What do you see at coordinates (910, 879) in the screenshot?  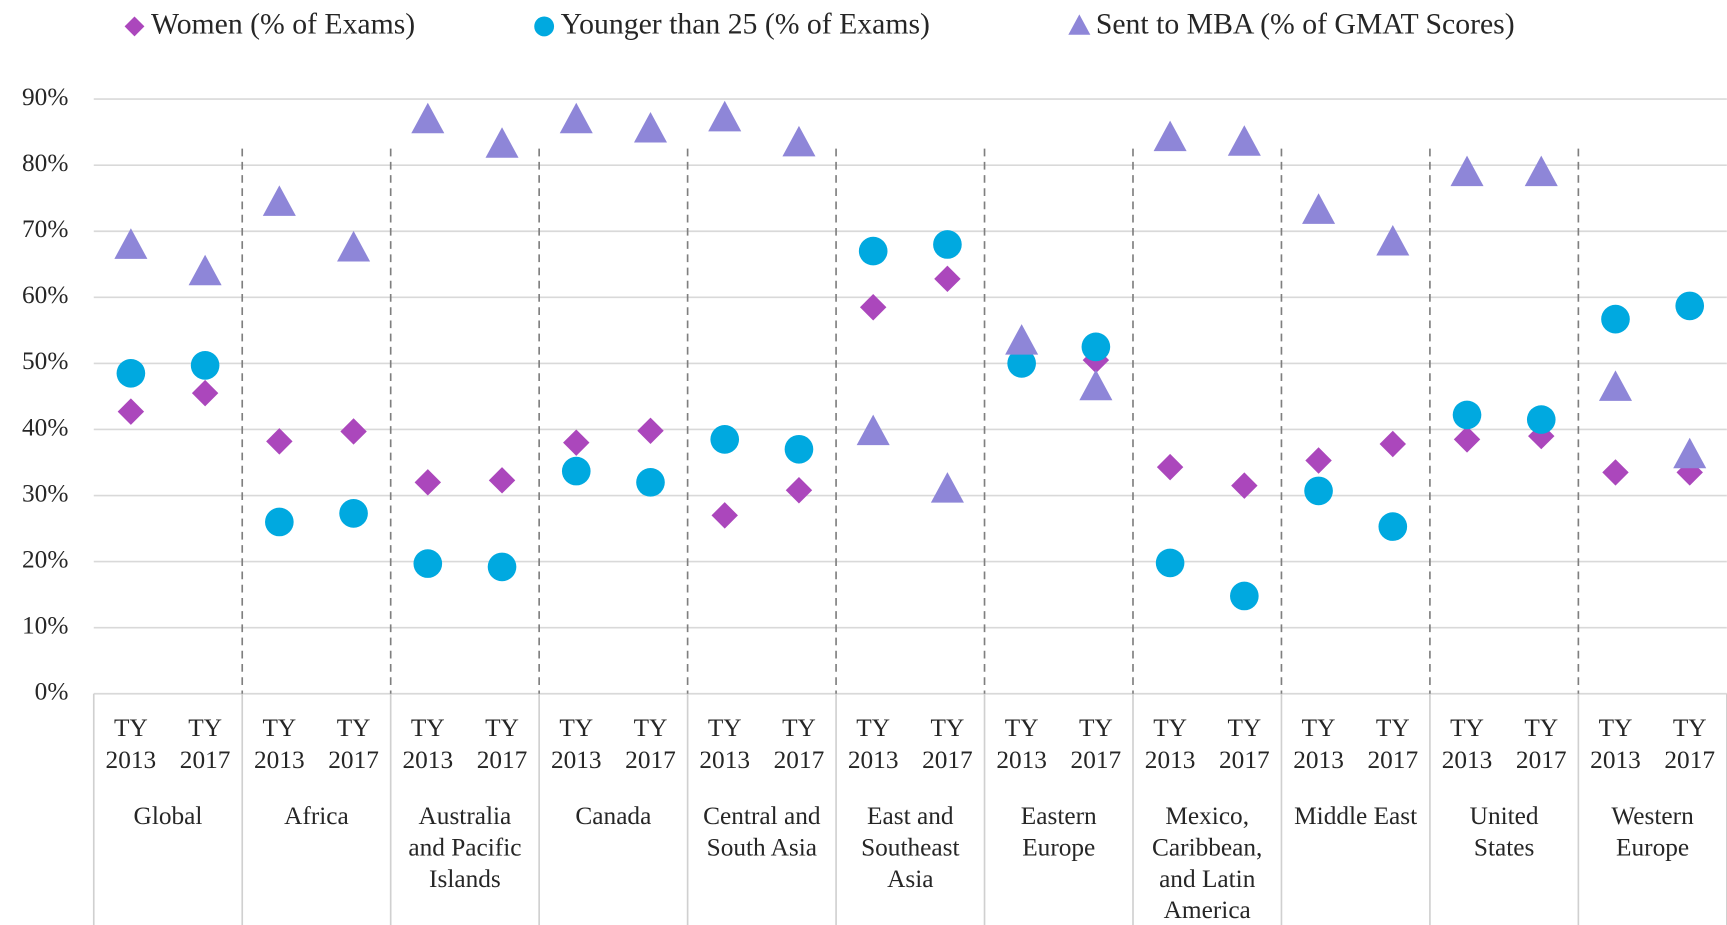 I see `group-label: Asia` at bounding box center [910, 879].